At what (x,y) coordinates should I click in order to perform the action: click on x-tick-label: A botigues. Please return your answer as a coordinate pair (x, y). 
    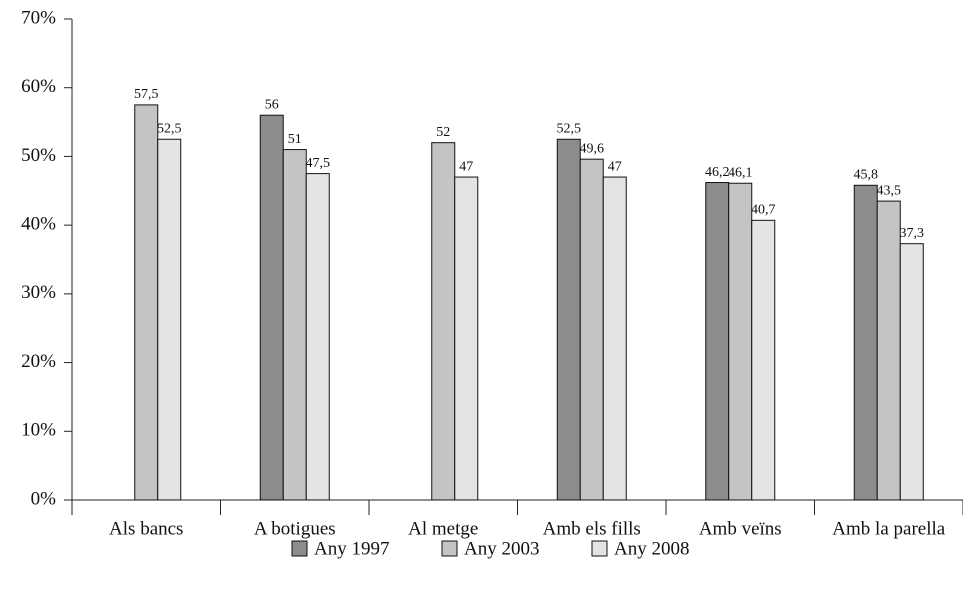
    Looking at the image, I should click on (295, 528).